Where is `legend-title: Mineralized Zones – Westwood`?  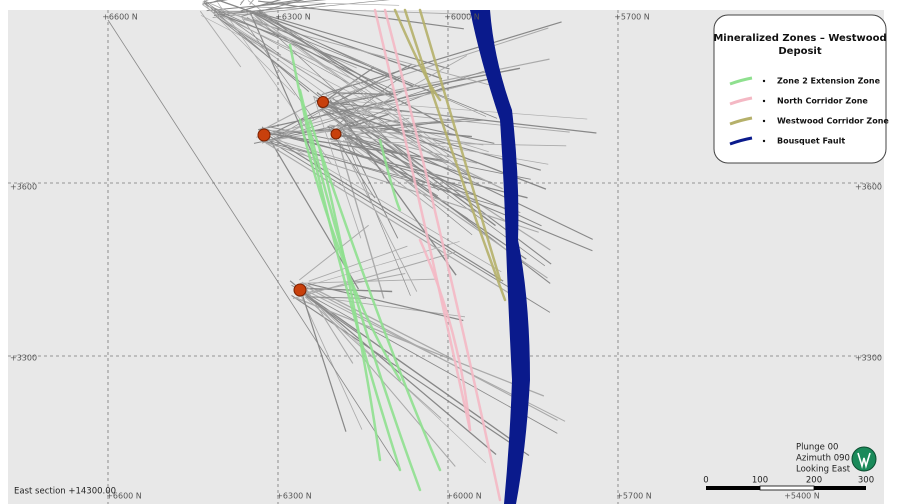 legend-title: Mineralized Zones – Westwood is located at coordinates (799, 38).